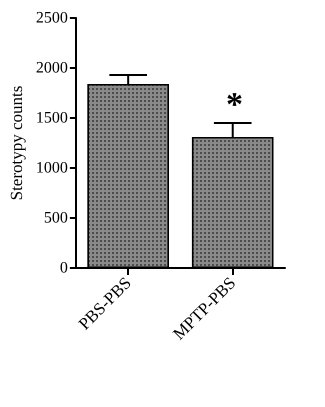 This screenshot has width=325, height=407. Describe the element at coordinates (56, 218) in the screenshot. I see `y-tick-label: 500` at that location.